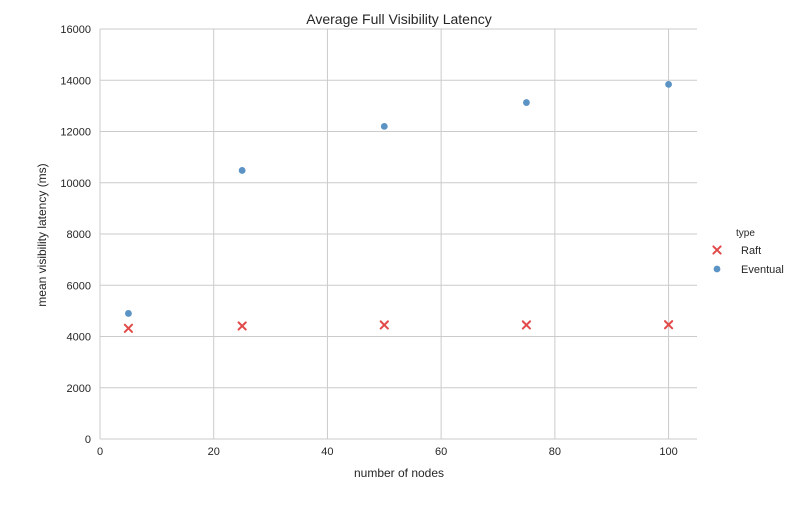 This screenshot has width=803, height=509. What do you see at coordinates (441, 452) in the screenshot?
I see `x-tick-label: 60` at bounding box center [441, 452].